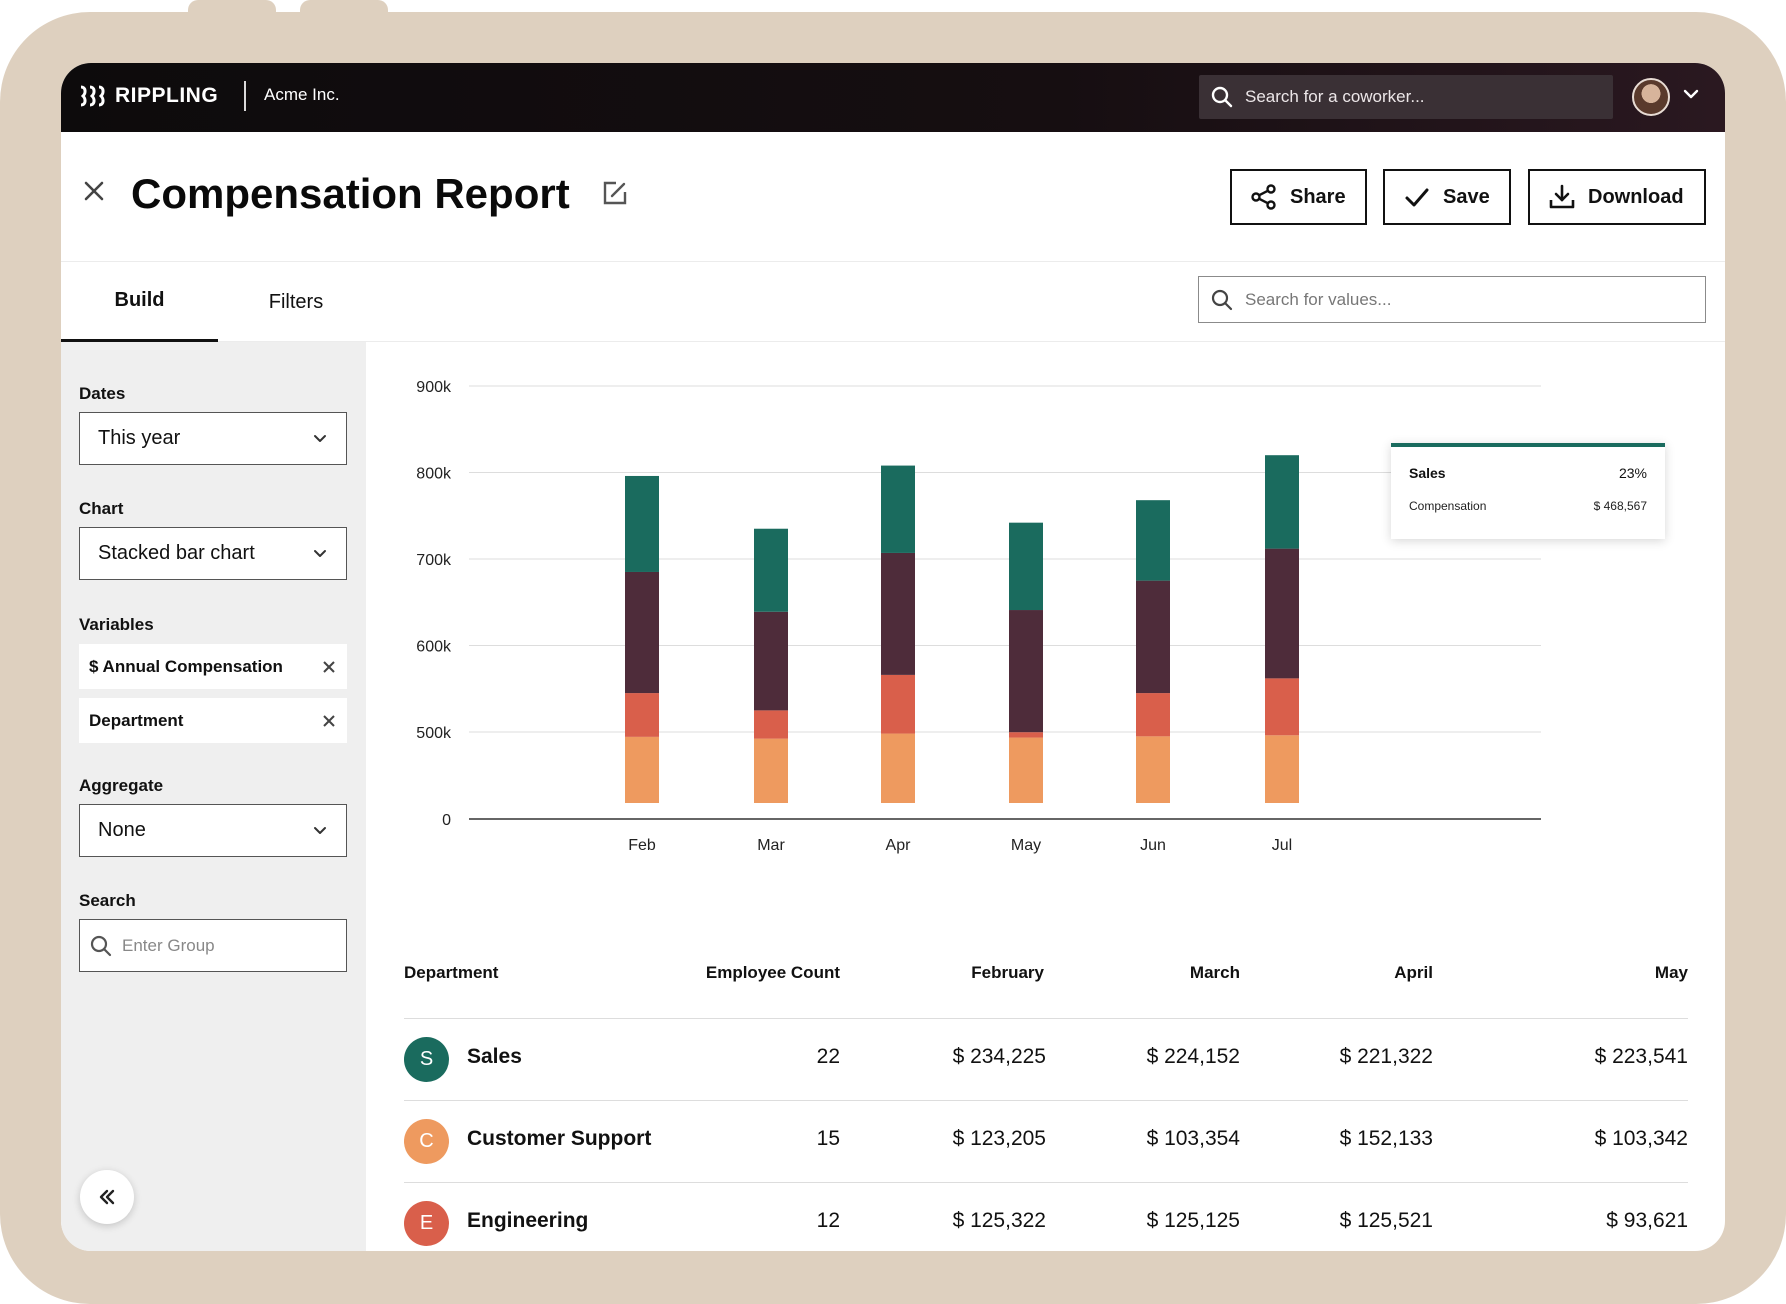 The width and height of the screenshot is (1786, 1304). Describe the element at coordinates (1386, 1056) in the screenshot. I see `april-cell: $ 221,322` at that location.